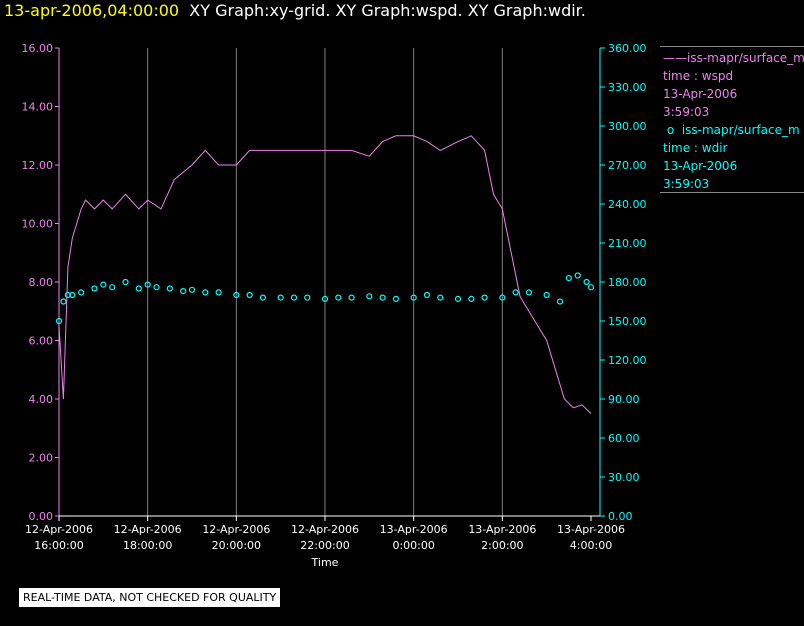 Image resolution: width=804 pixels, height=626 pixels. Describe the element at coordinates (325, 562) in the screenshot. I see `x-axis-label: Time` at that location.